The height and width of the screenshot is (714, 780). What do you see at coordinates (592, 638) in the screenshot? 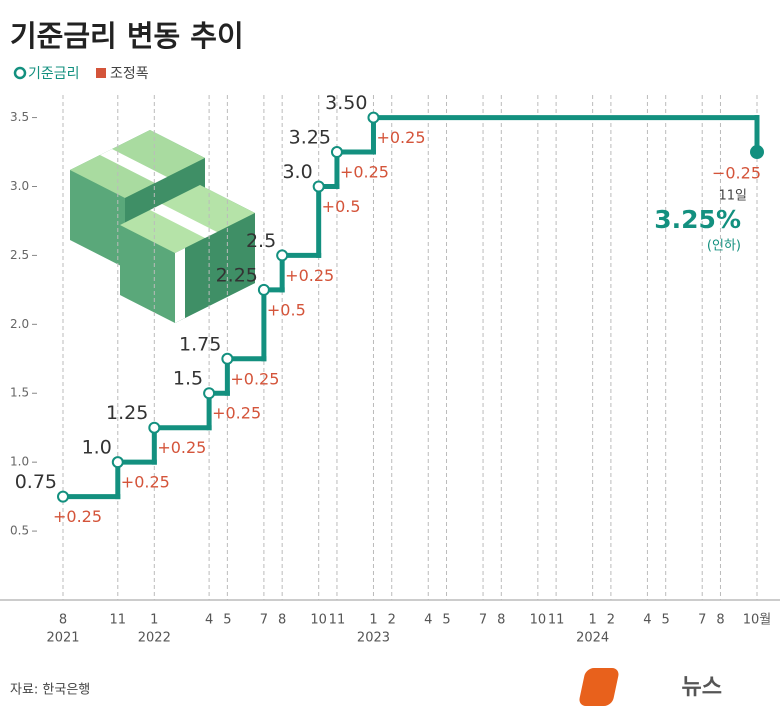
I see `year-label: 2024` at bounding box center [592, 638].